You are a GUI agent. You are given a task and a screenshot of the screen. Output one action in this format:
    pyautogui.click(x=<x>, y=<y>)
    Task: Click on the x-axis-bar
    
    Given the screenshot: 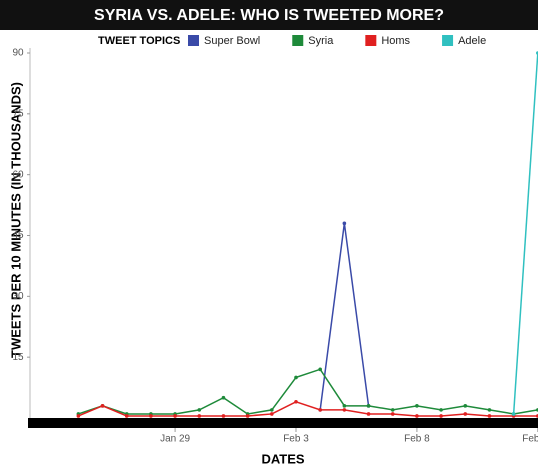 What is the action you would take?
    pyautogui.click(x=283, y=423)
    